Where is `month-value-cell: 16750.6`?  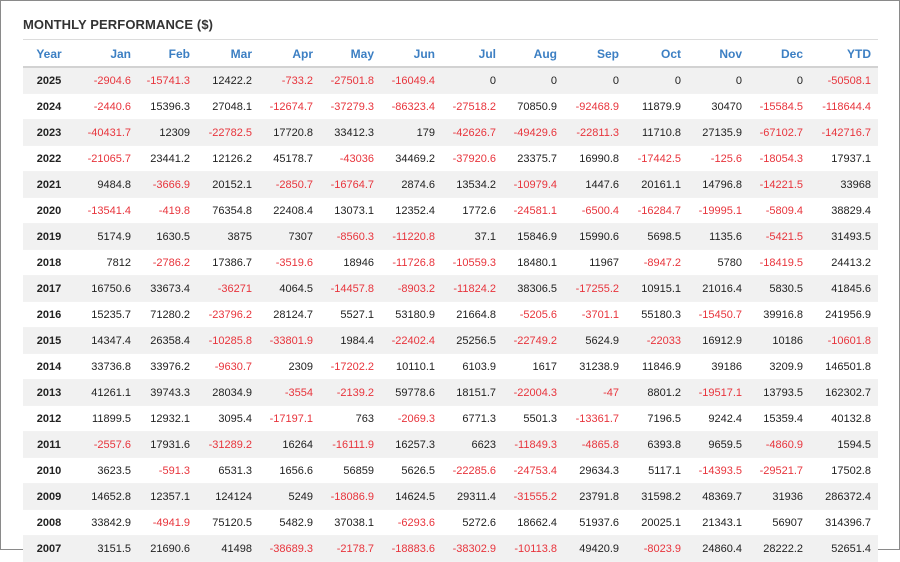
month-value-cell: 16750.6 is located at coordinates (106, 288).